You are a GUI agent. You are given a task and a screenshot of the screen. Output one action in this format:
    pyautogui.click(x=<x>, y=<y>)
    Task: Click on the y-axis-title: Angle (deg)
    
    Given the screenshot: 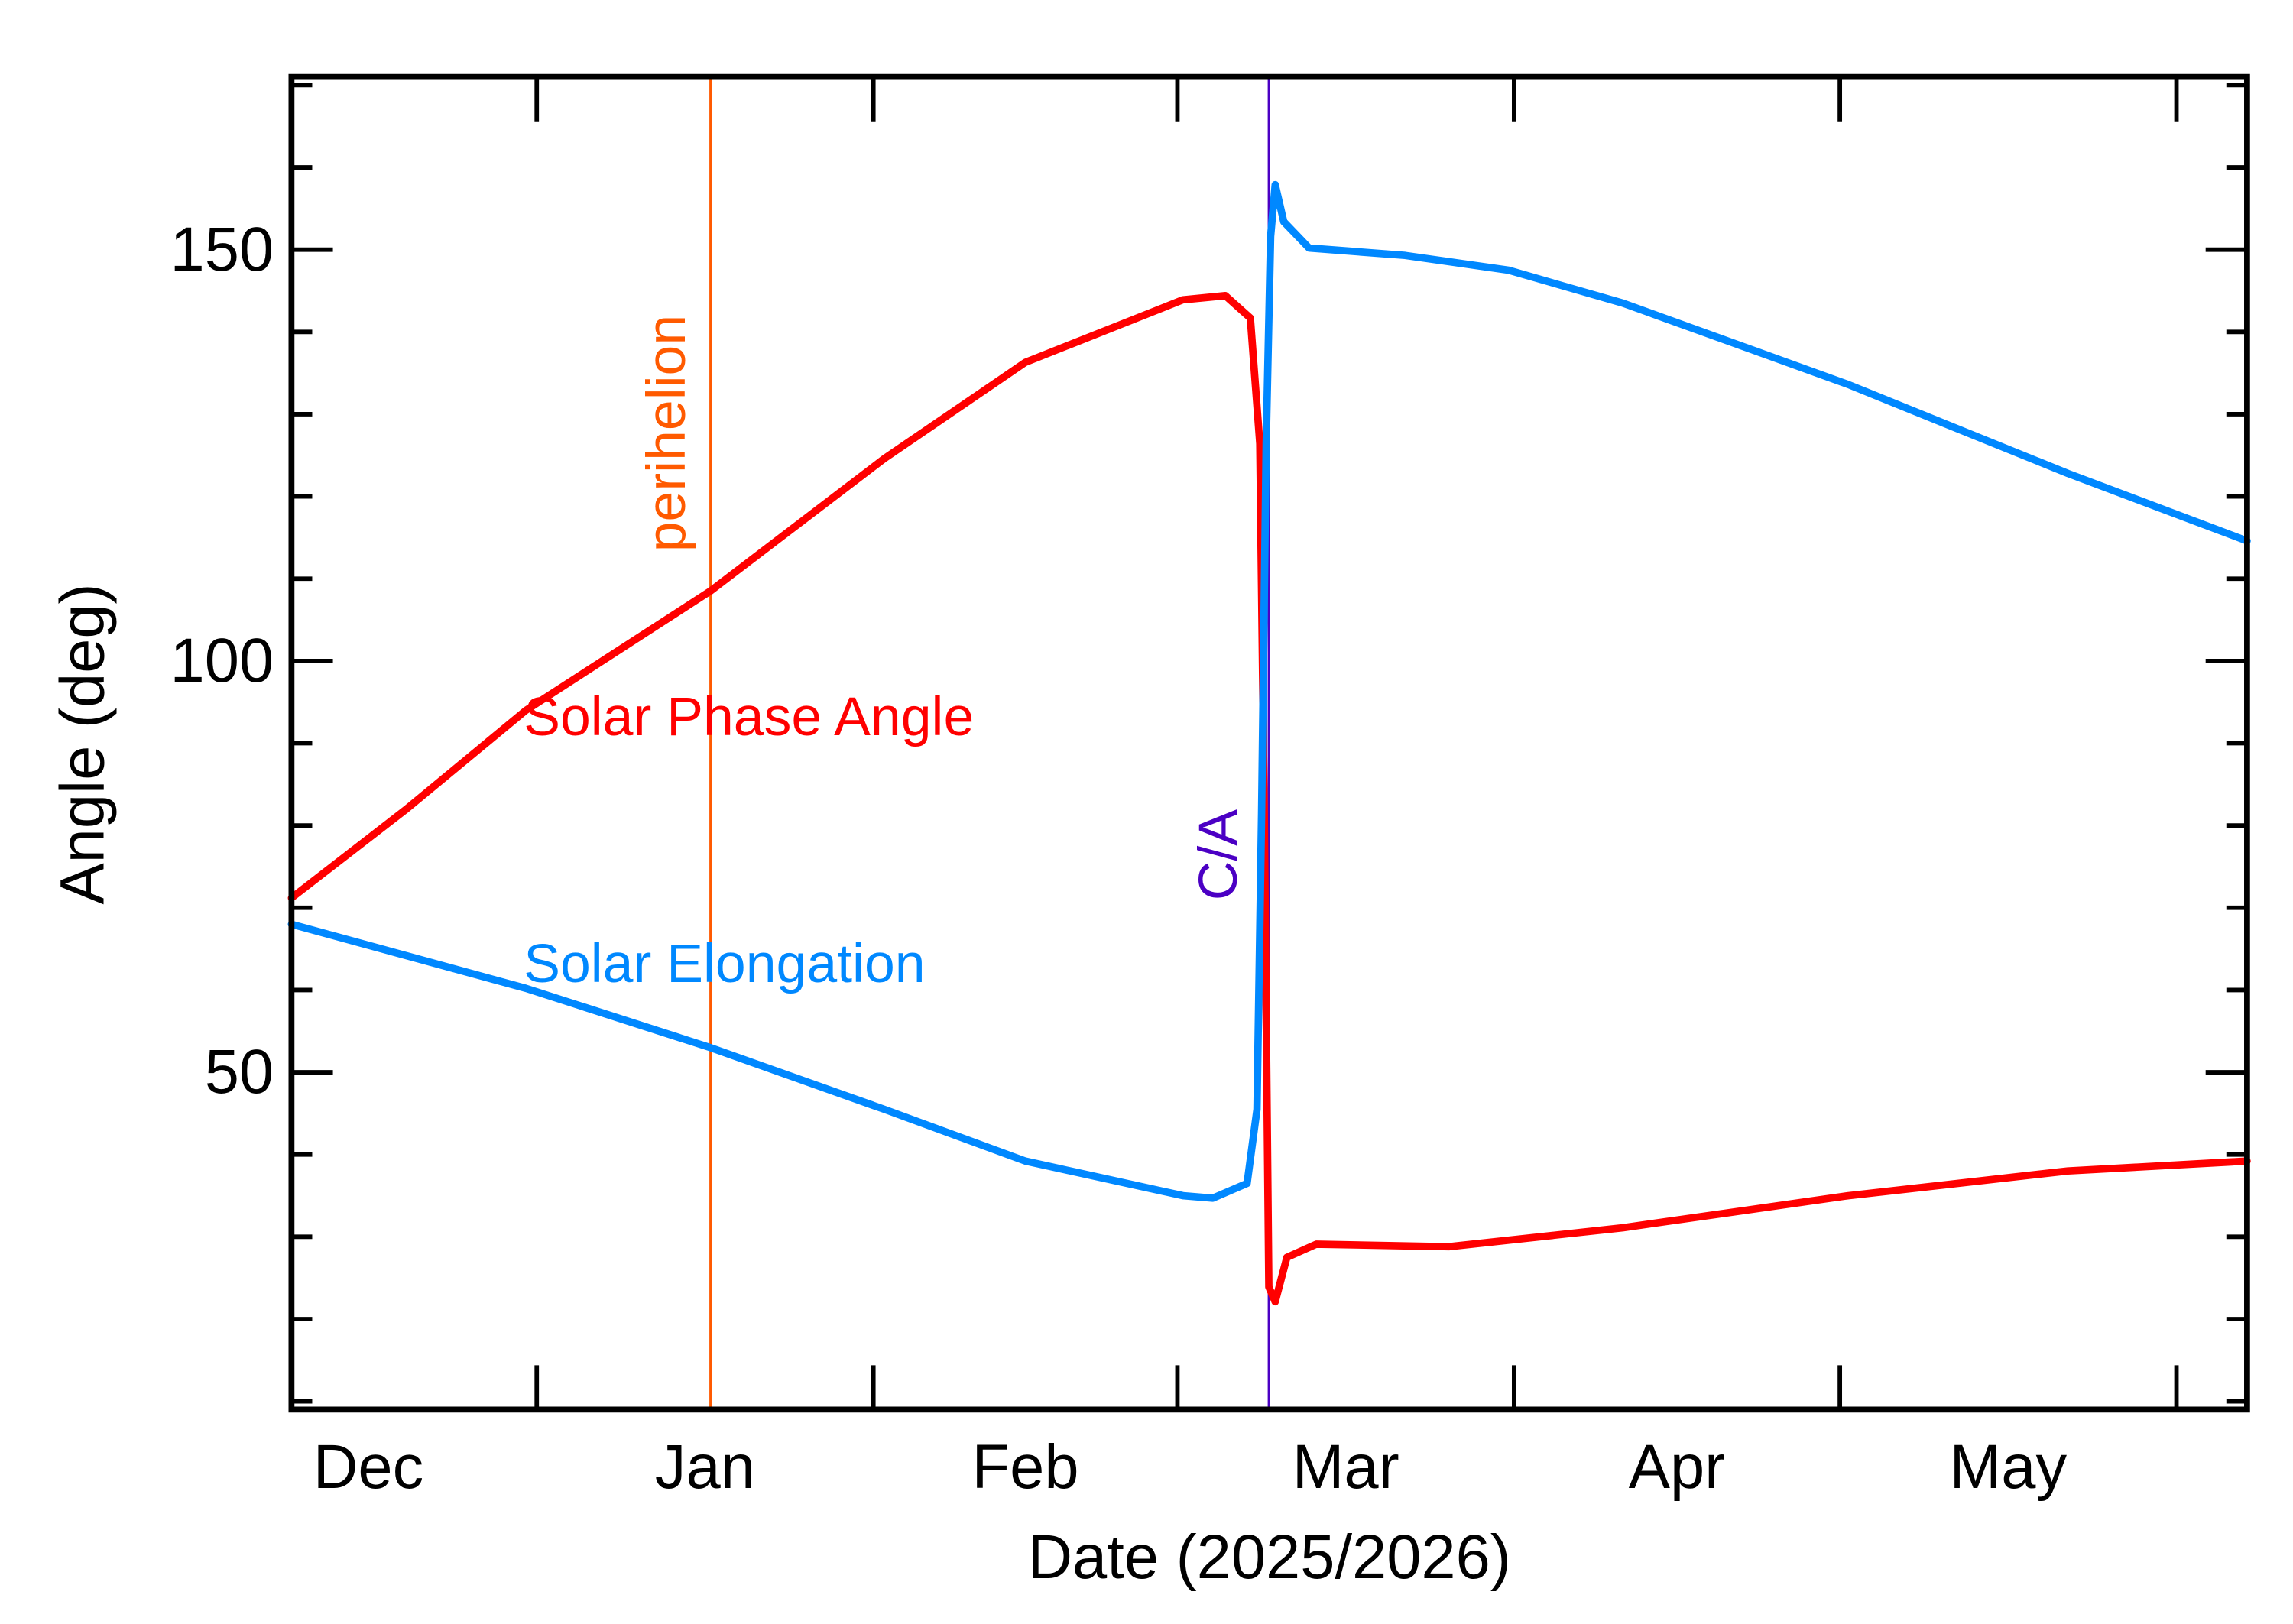 What is the action you would take?
    pyautogui.click(x=83, y=743)
    